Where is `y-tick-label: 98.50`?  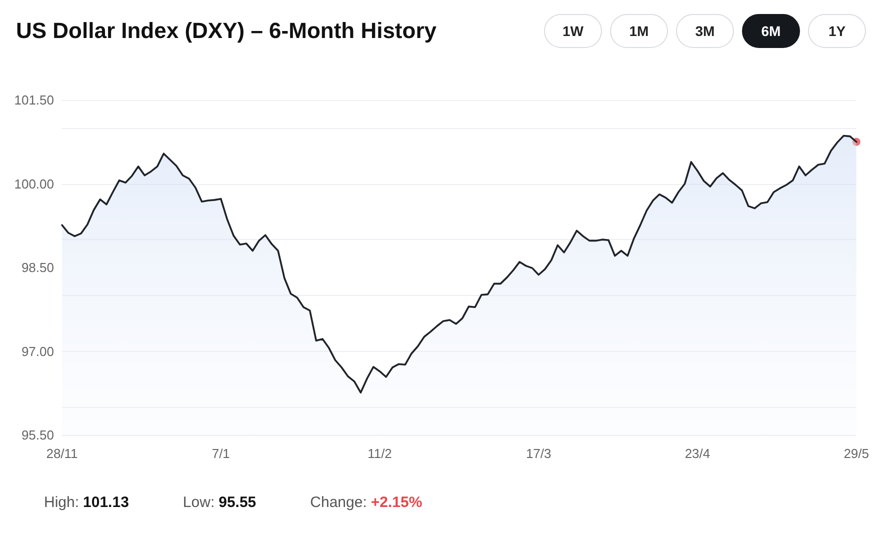
y-tick-label: 98.50 is located at coordinates (37, 267).